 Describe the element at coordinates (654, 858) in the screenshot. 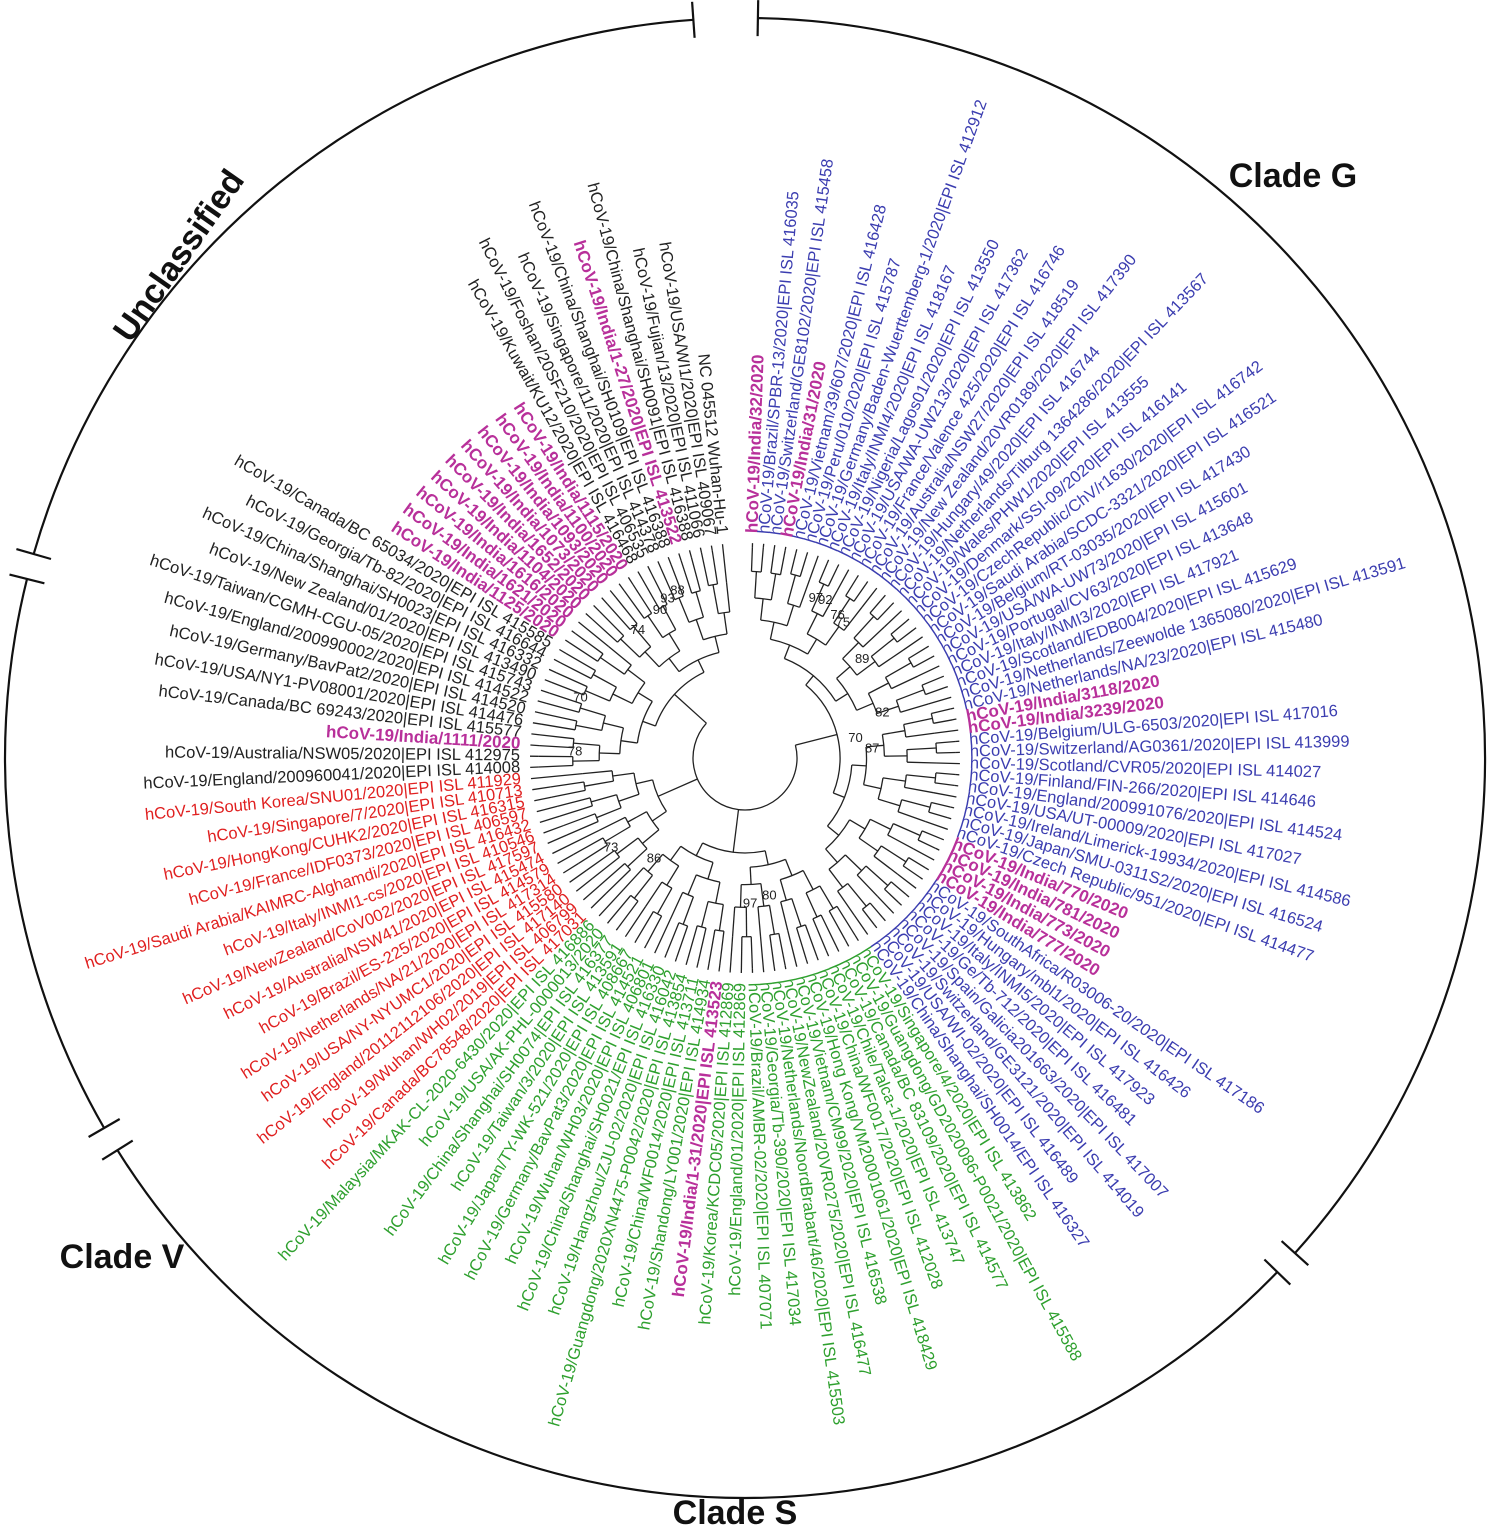

I see `bootstrap-value: 86` at that location.